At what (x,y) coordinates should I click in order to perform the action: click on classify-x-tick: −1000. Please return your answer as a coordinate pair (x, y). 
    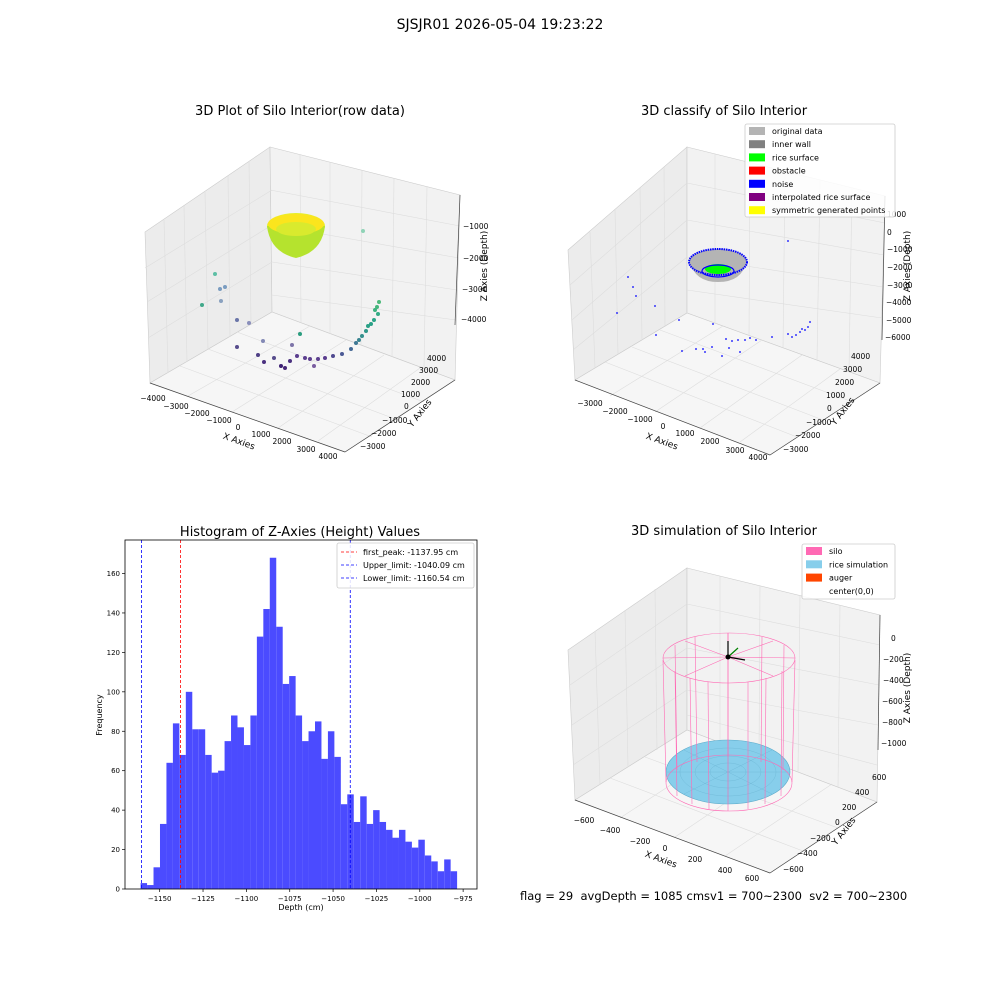
    Looking at the image, I should click on (640, 419).